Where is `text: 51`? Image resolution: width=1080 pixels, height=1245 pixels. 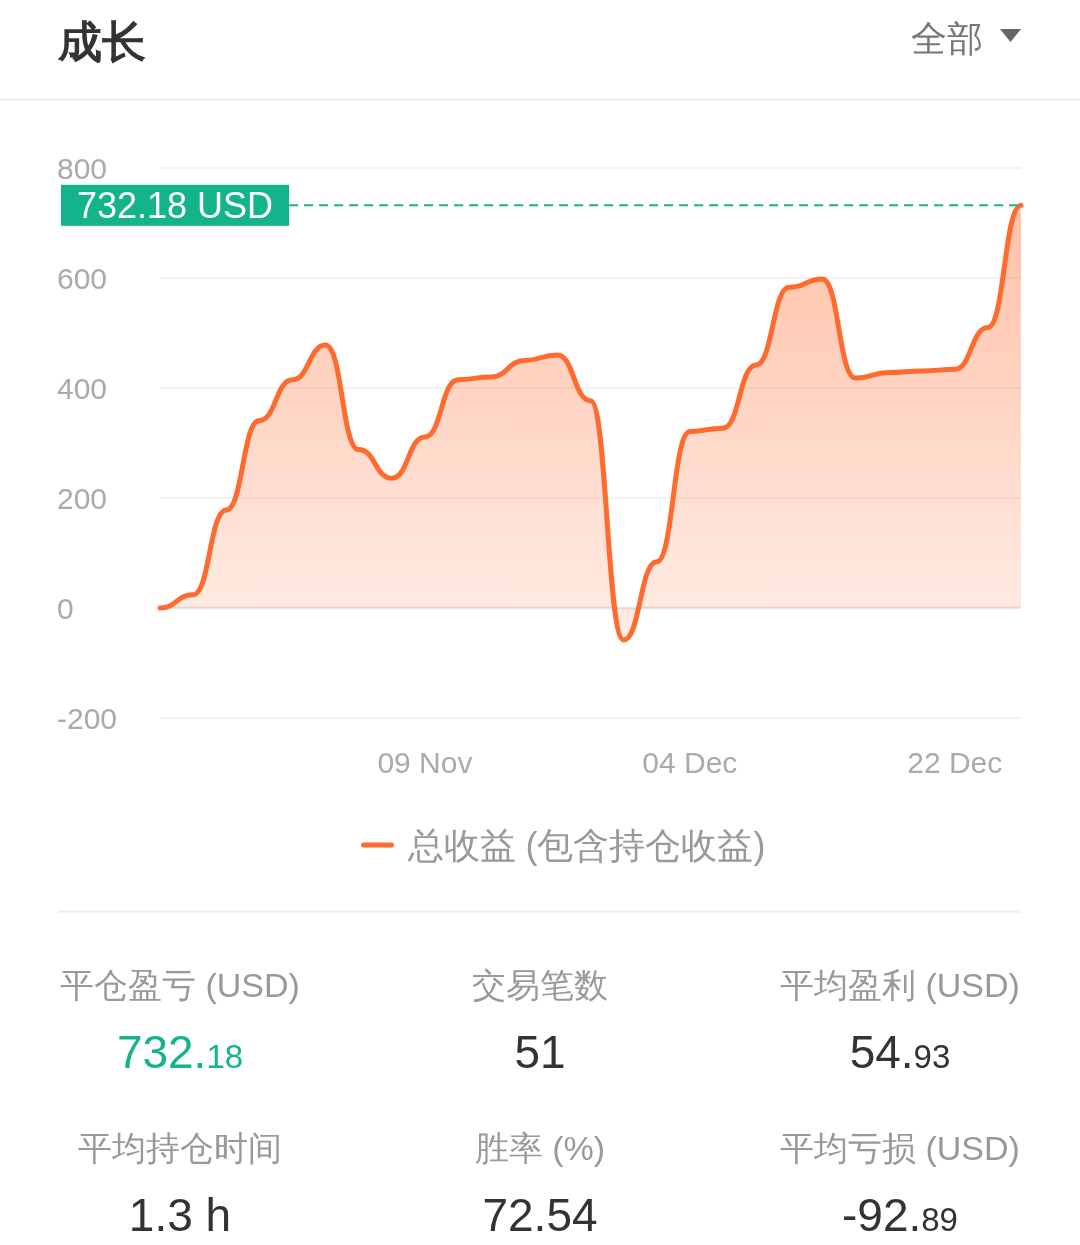 text: 51 is located at coordinates (540, 1052).